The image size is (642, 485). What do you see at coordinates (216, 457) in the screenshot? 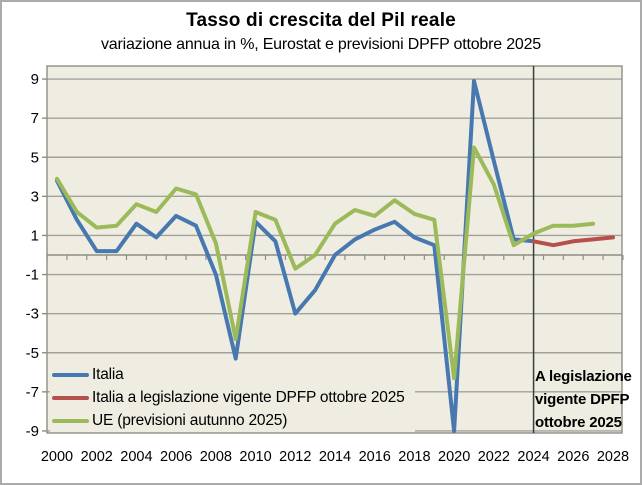
I see `x-axis-label: 2008` at bounding box center [216, 457].